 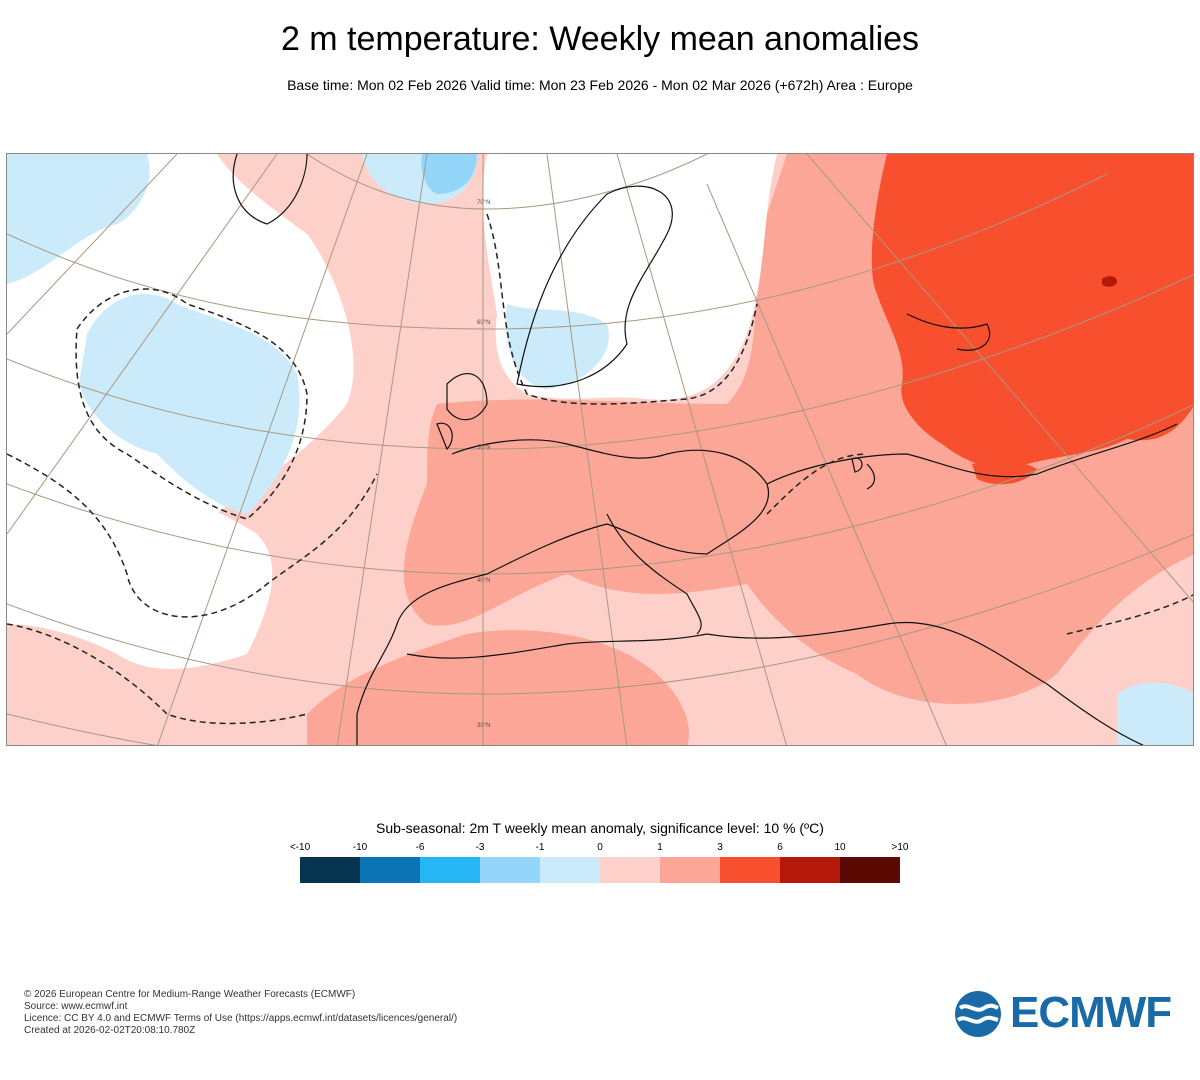 What do you see at coordinates (840, 847) in the screenshot?
I see `legend-tick-label: 10` at bounding box center [840, 847].